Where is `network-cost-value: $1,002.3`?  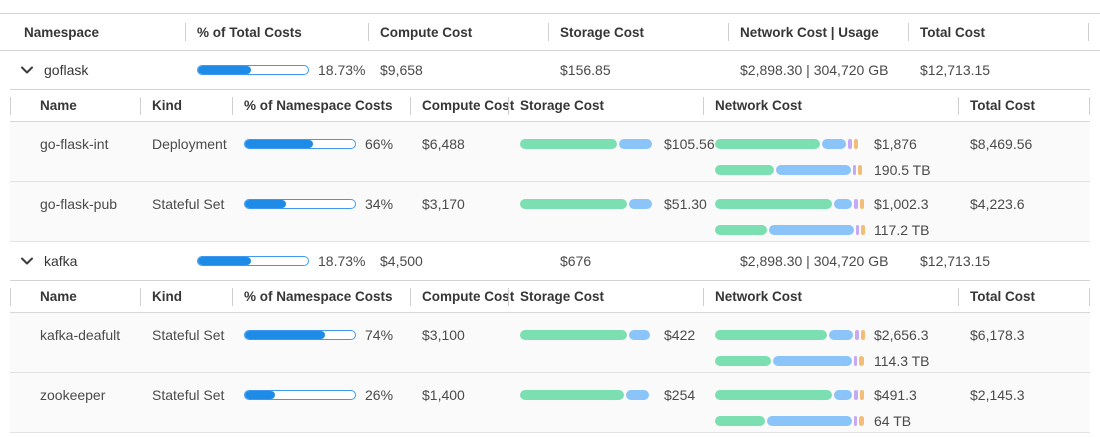
network-cost-value: $1,002.3 is located at coordinates (901, 204).